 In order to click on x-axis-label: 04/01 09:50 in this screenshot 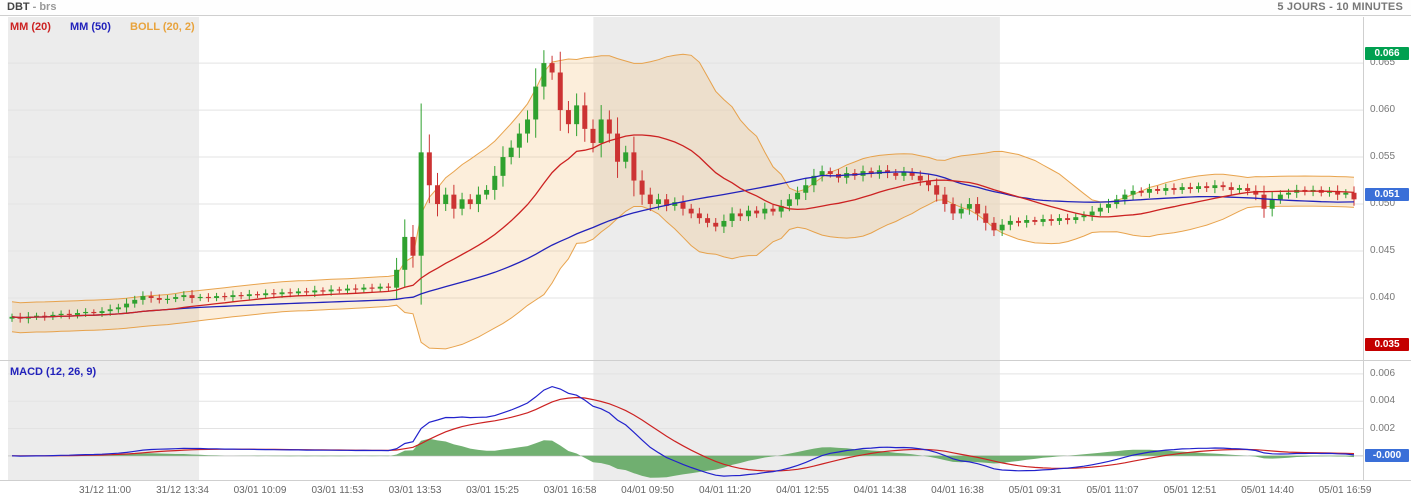, I will do `click(647, 490)`.